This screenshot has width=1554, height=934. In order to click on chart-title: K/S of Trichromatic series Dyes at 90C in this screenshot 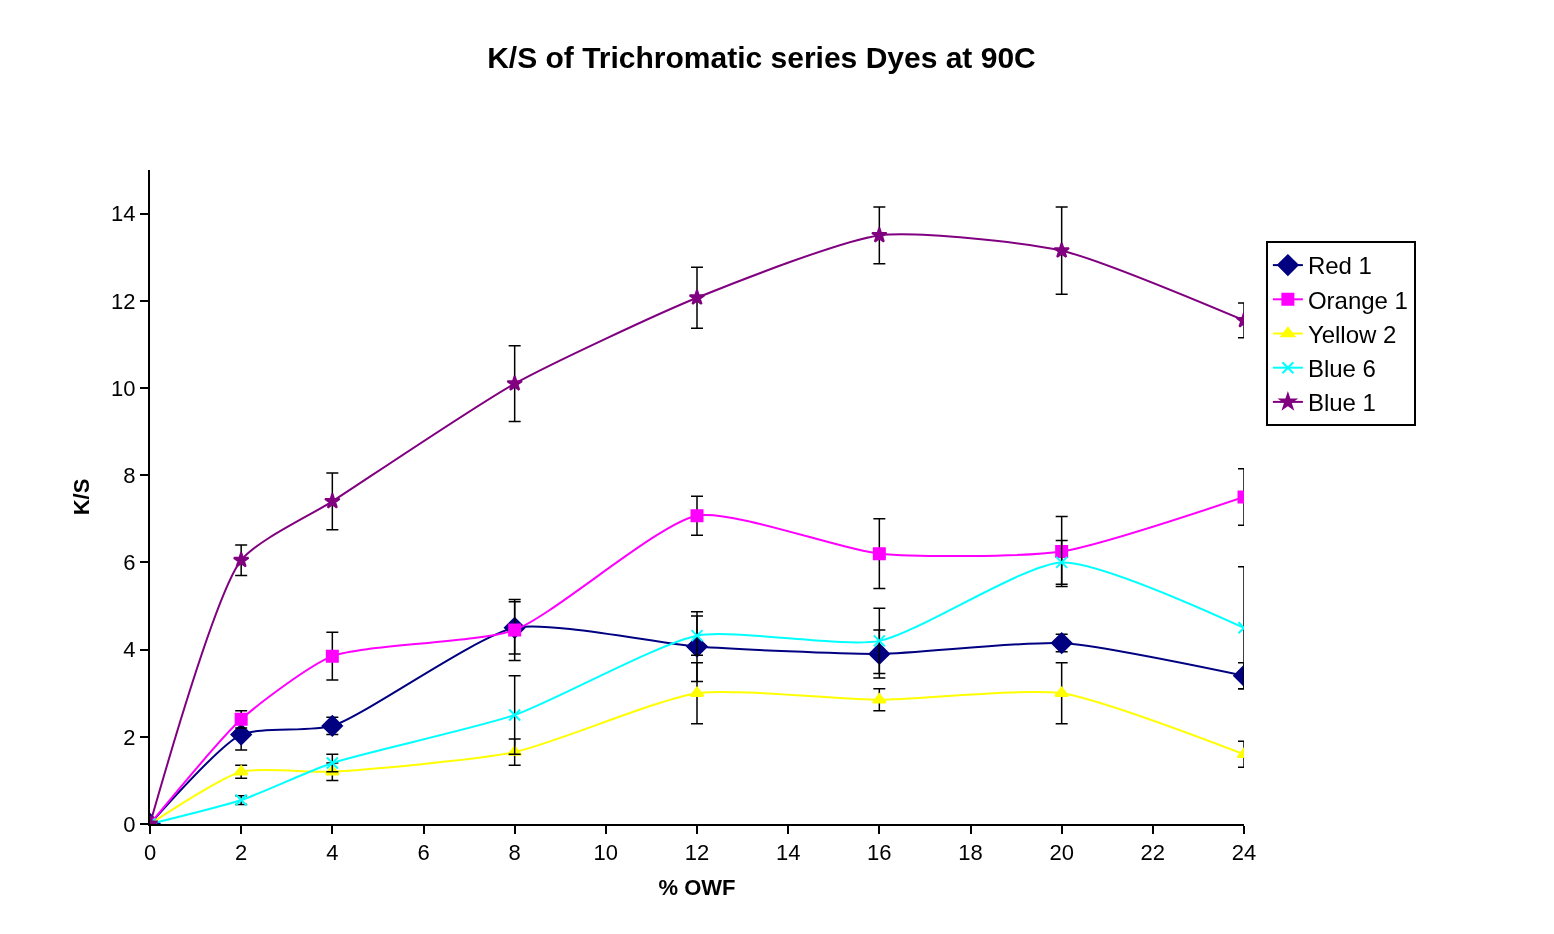, I will do `click(761, 57)`.